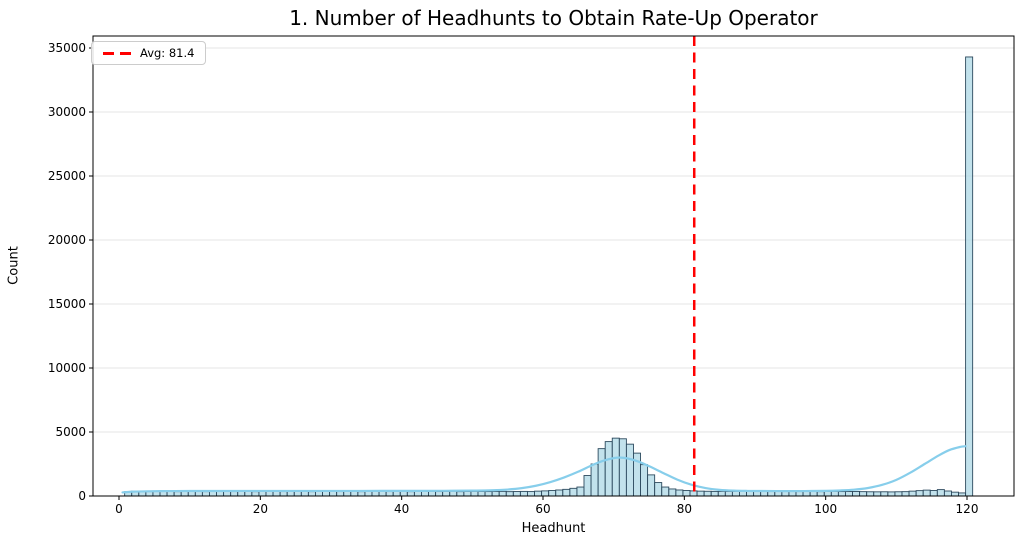 This screenshot has height=549, width=1023. What do you see at coordinates (119, 509) in the screenshot?
I see `x-tick-label: 0` at bounding box center [119, 509].